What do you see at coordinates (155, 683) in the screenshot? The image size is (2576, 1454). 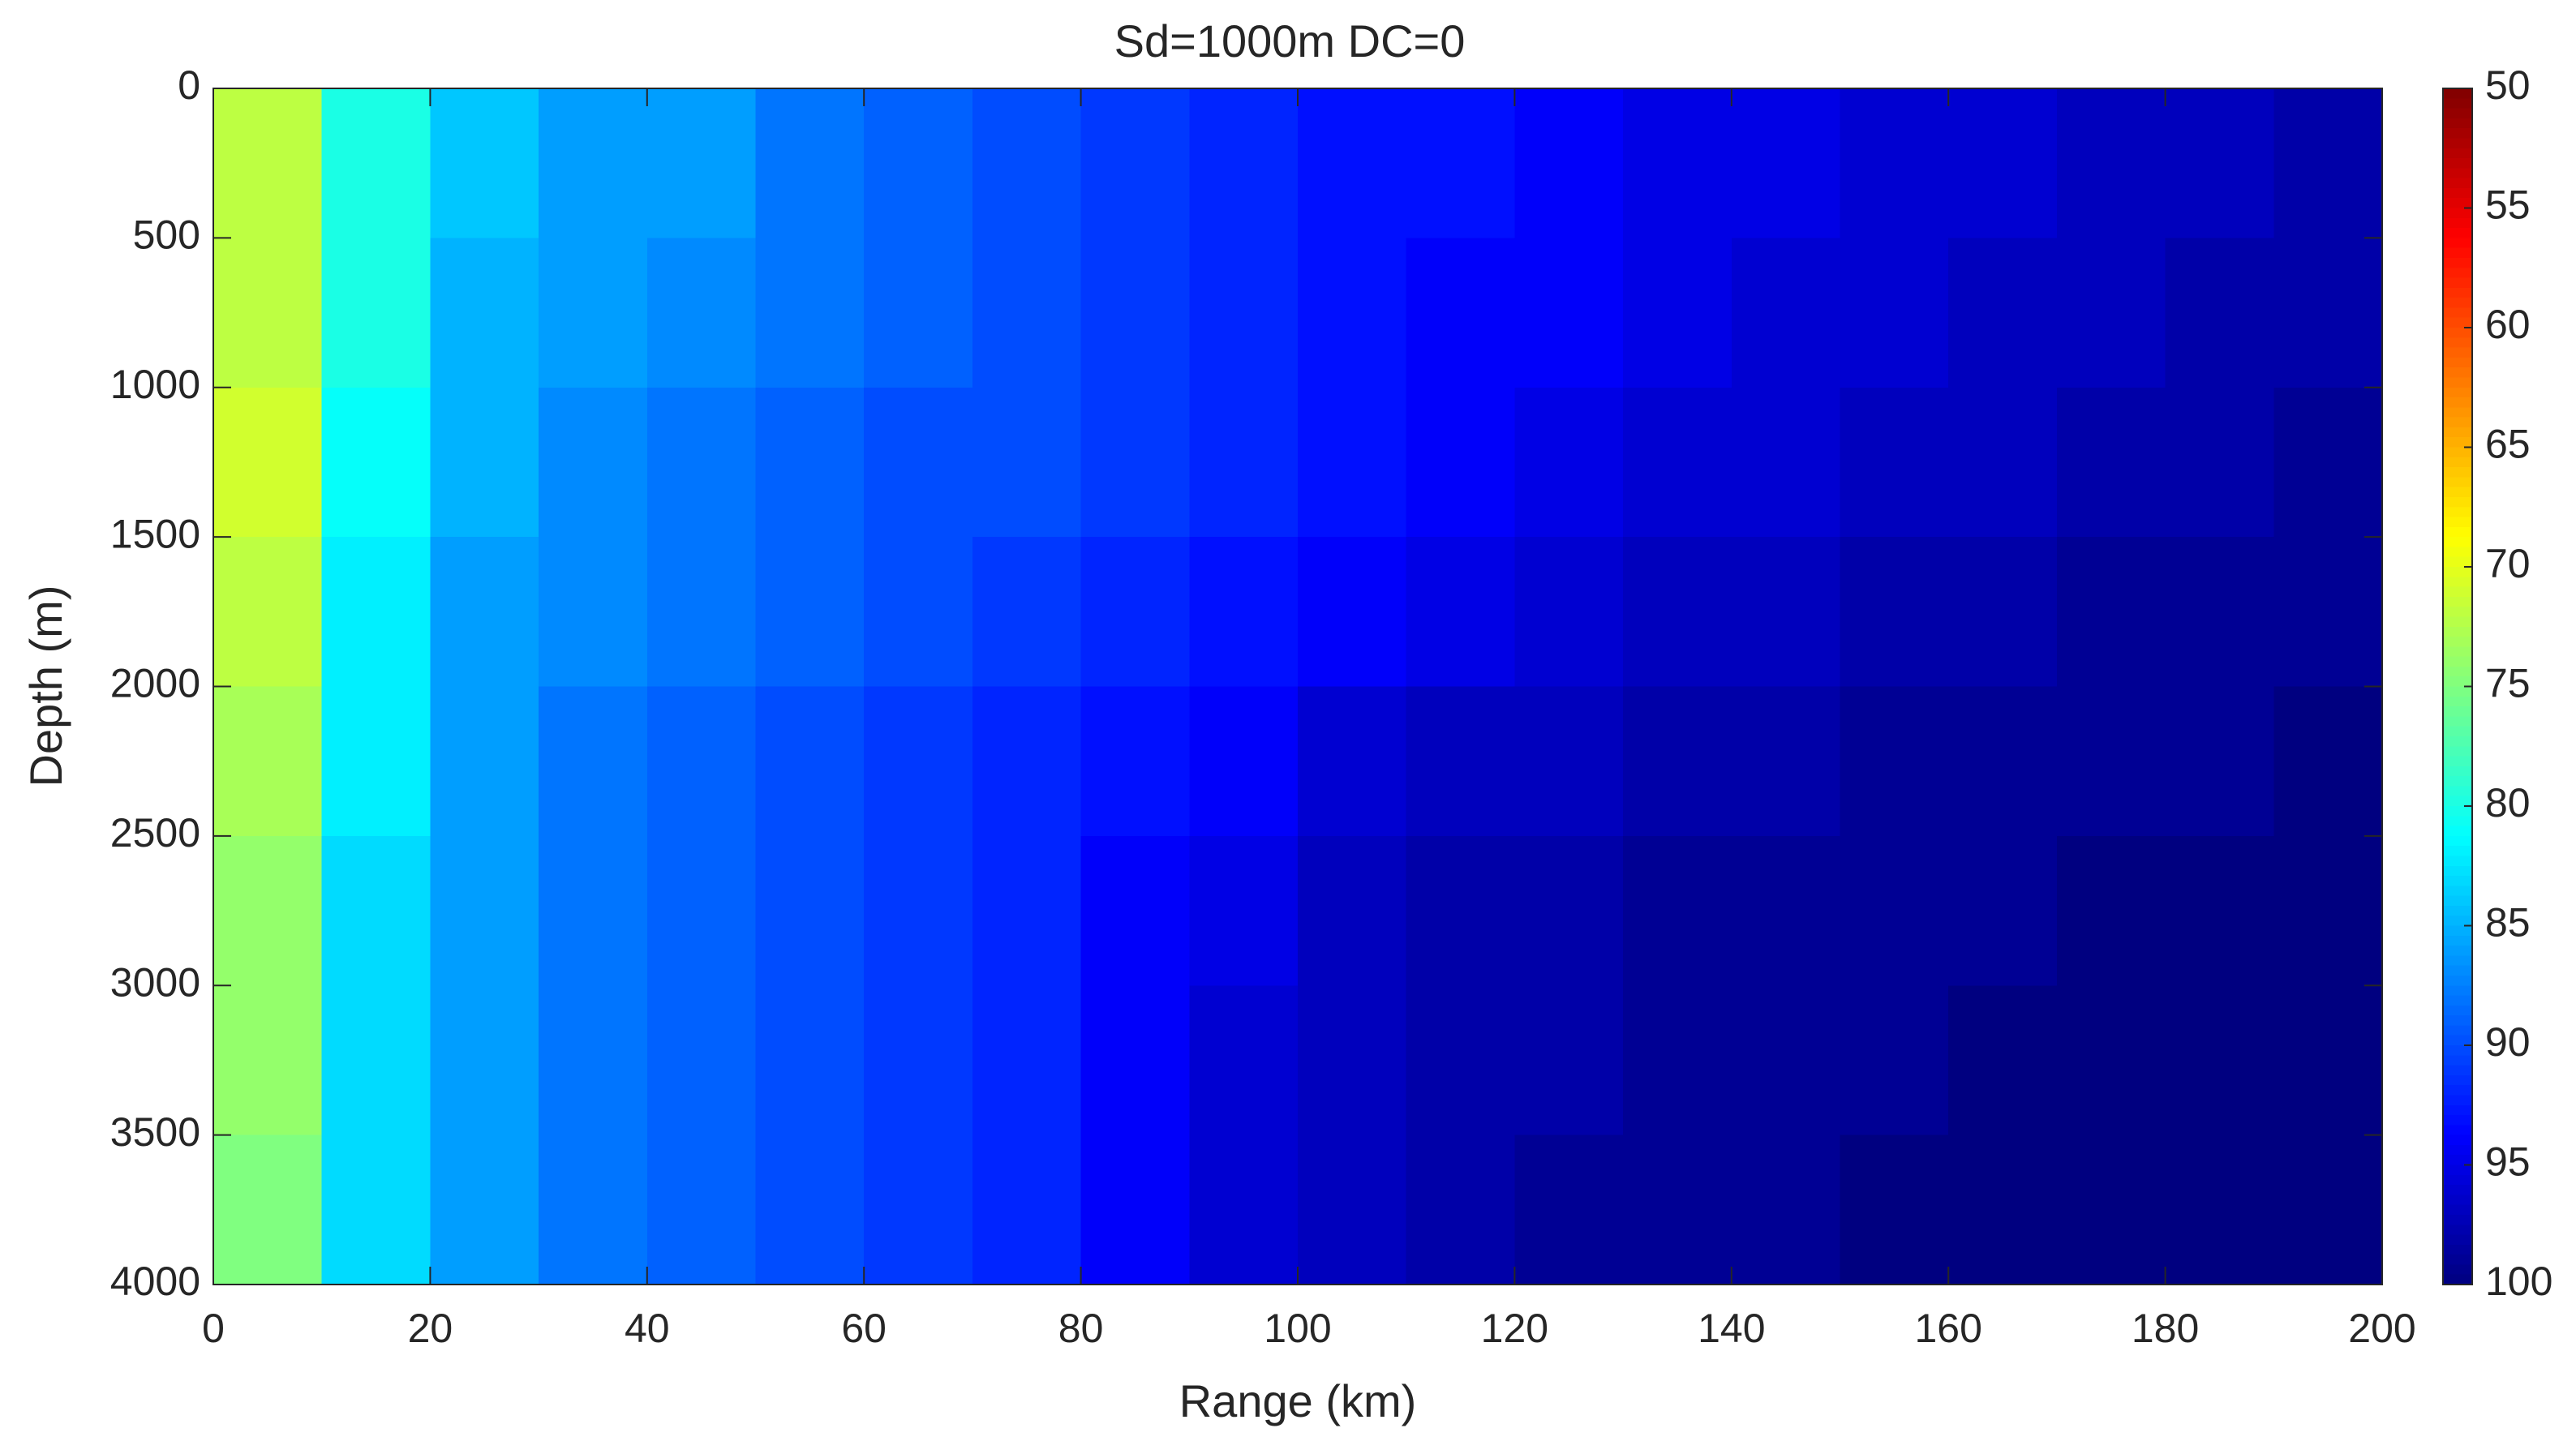 I see `y-tick-label: 2000` at bounding box center [155, 683].